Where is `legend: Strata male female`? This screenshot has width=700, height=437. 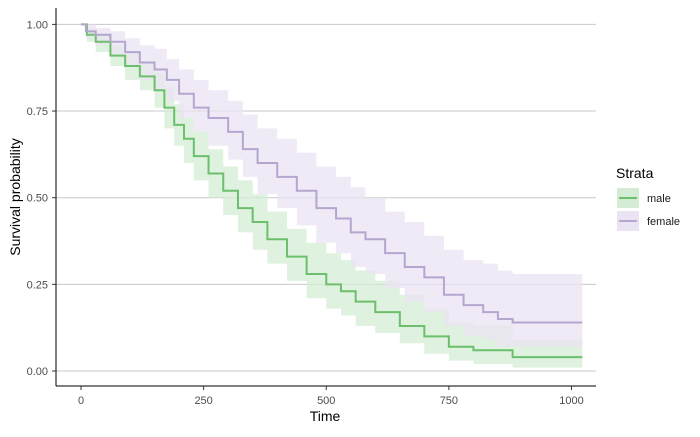
legend: Strata male female is located at coordinates (648, 198).